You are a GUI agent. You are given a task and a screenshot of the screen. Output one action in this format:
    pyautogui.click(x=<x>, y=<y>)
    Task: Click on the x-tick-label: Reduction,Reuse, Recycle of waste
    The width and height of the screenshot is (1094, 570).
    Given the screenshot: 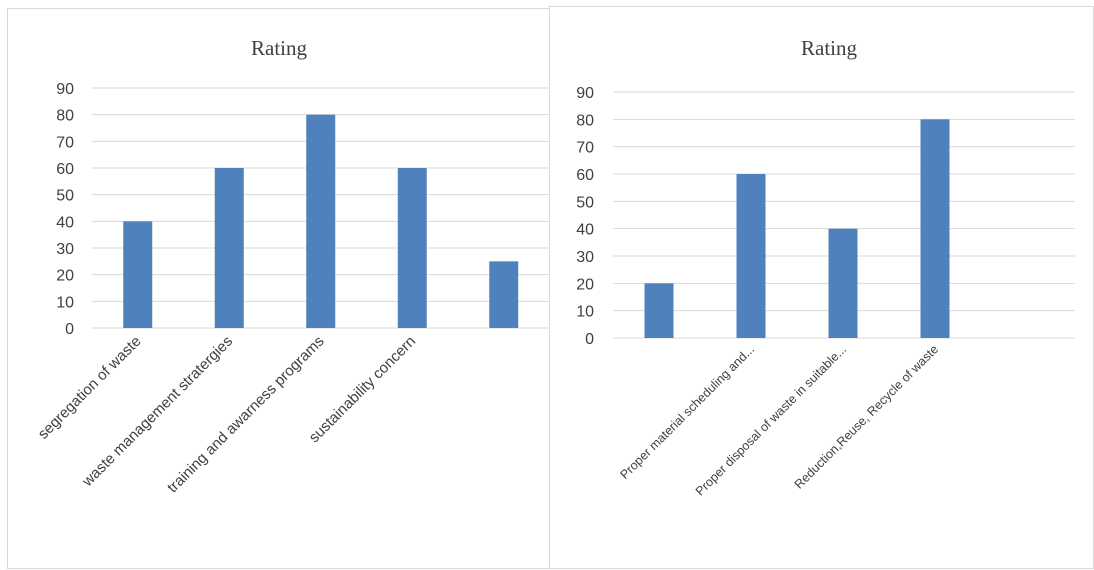 What is the action you would take?
    pyautogui.click(x=866, y=416)
    